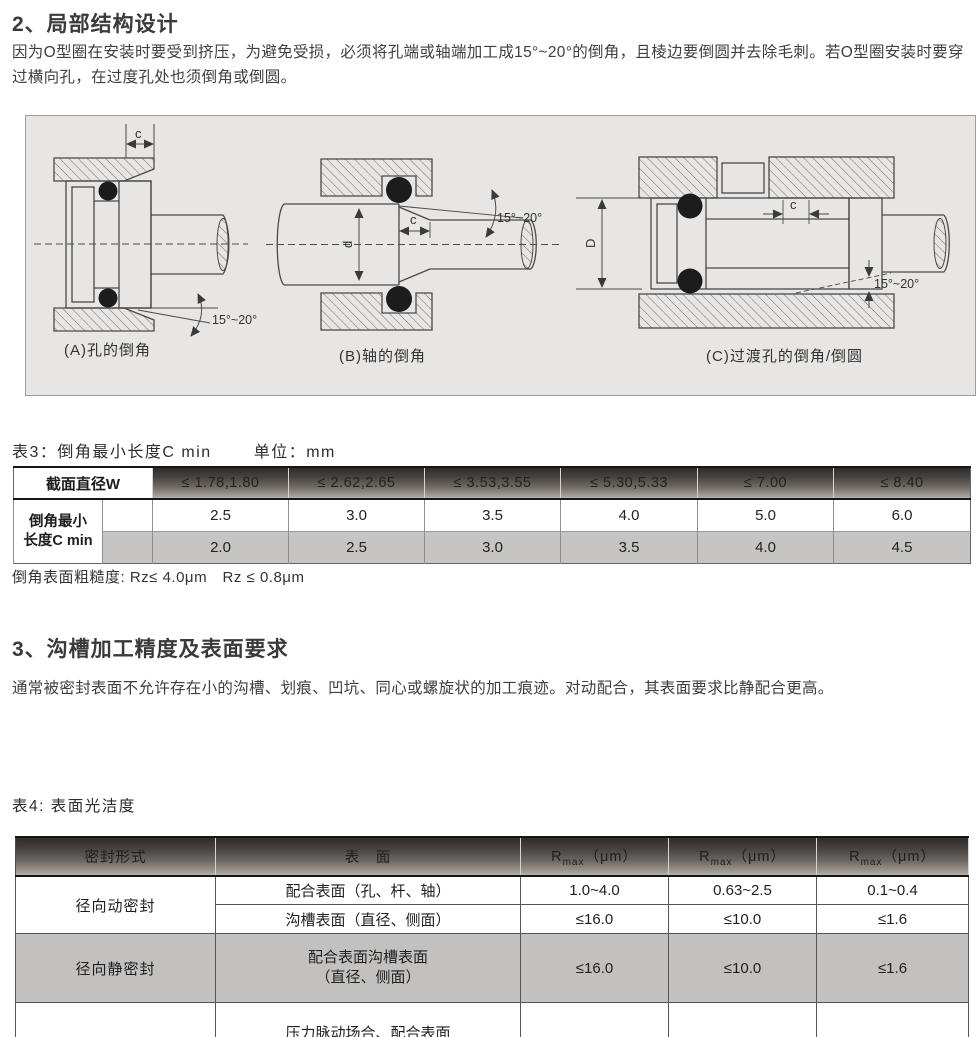  I want to click on table3-cell: 4.5, so click(902, 547).